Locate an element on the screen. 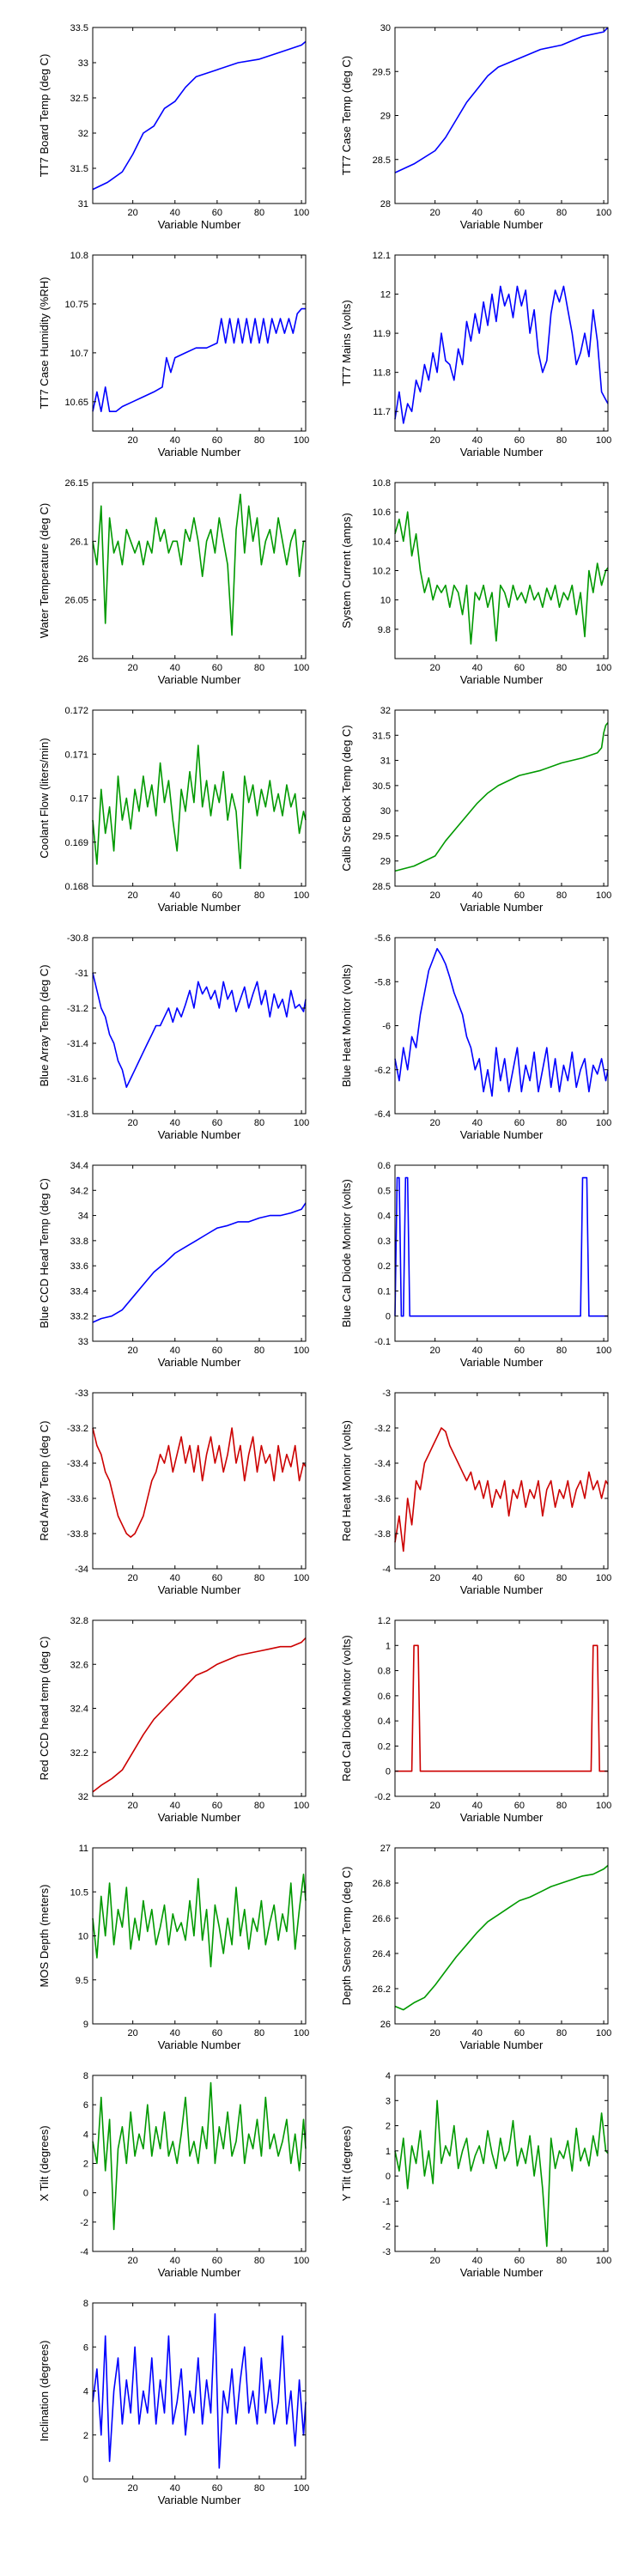  y-tick-label: 11.7 is located at coordinates (382, 412).